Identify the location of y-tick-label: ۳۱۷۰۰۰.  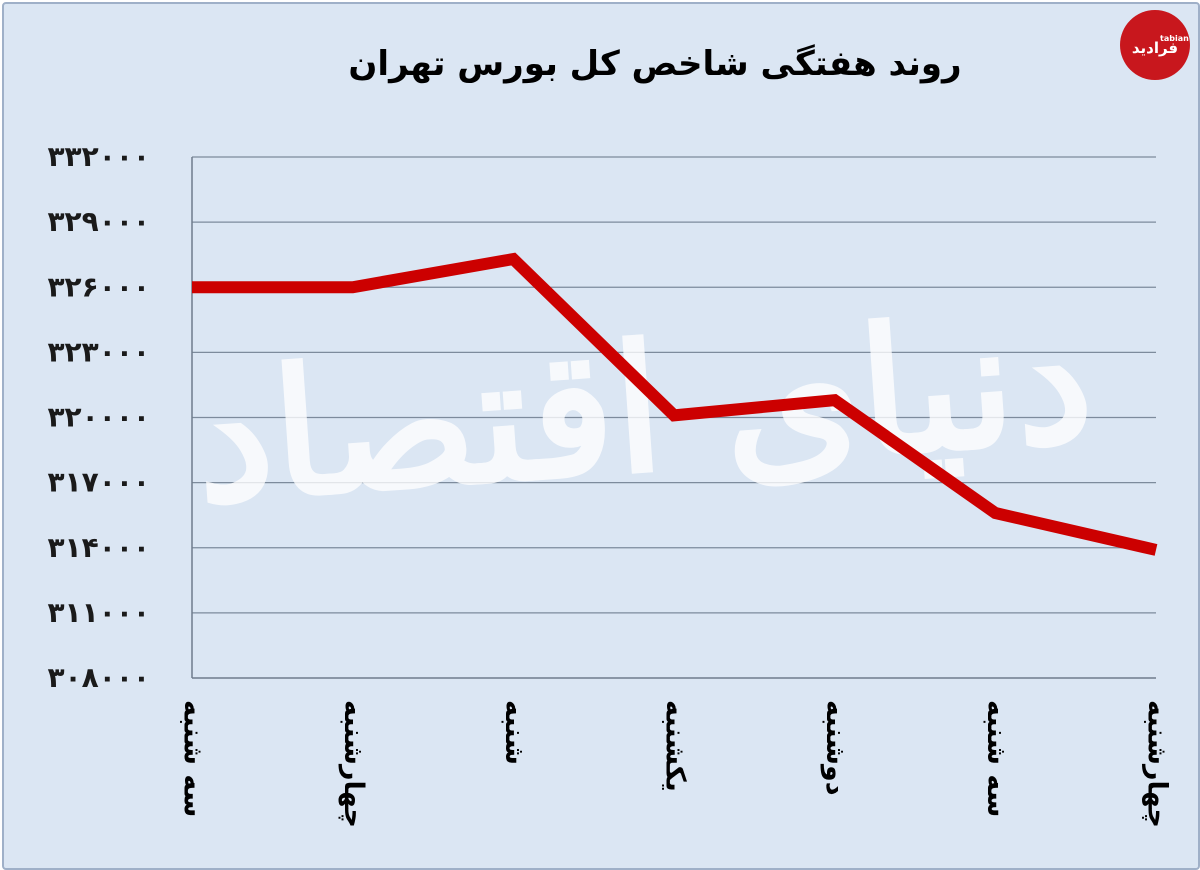
(98, 482).